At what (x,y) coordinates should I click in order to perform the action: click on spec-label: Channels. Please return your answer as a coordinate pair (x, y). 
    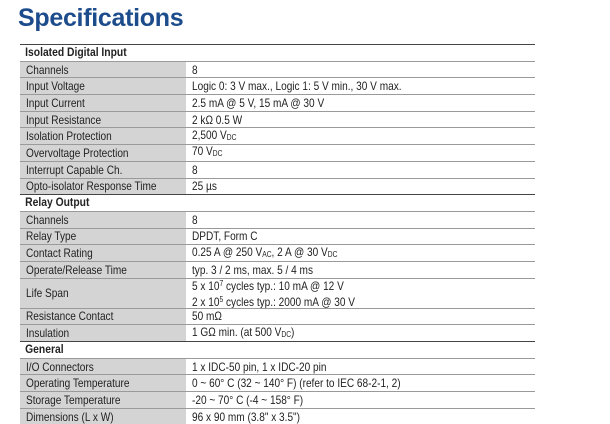
    Looking at the image, I should click on (47, 219).